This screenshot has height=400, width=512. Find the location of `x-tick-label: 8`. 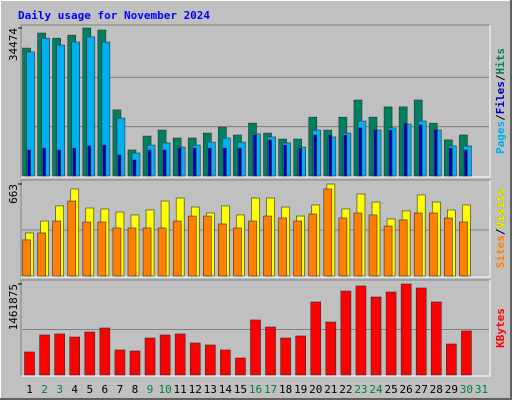

x-tick-label: 8 is located at coordinates (135, 389).